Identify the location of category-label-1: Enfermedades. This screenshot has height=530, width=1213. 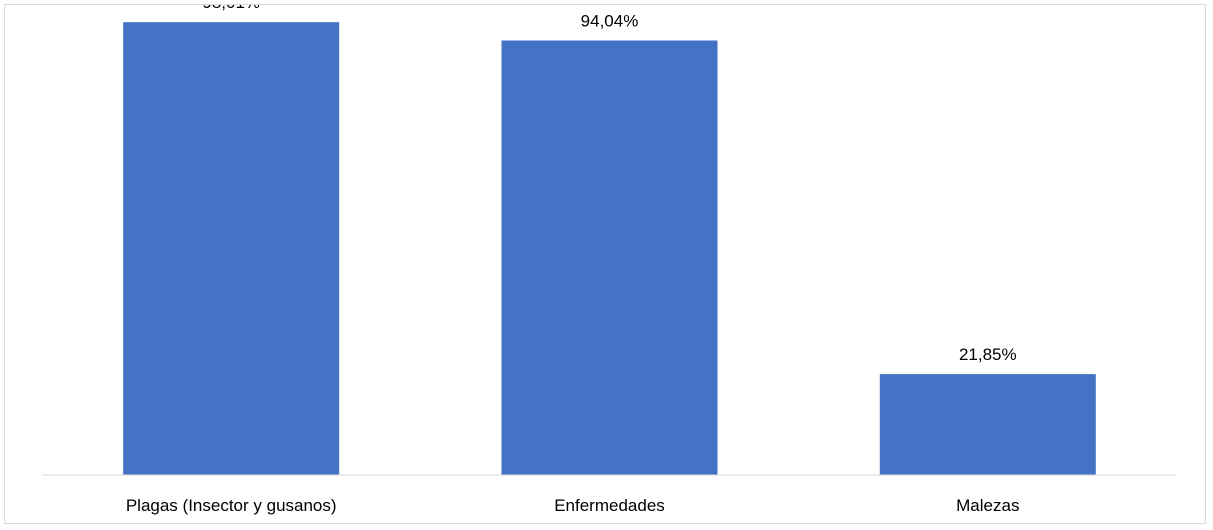
(609, 505).